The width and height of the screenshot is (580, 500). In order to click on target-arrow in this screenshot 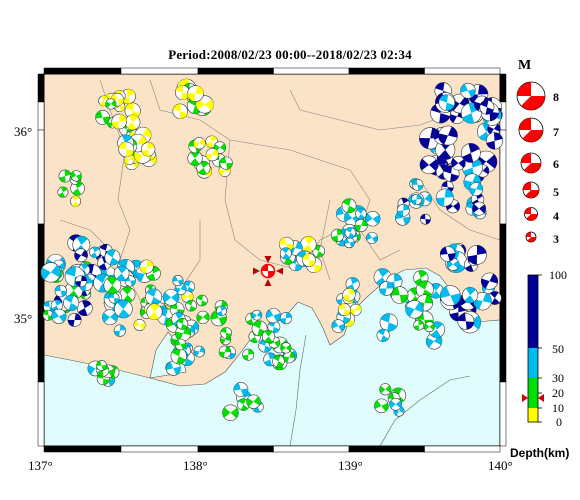, I will do `click(268, 282)`.